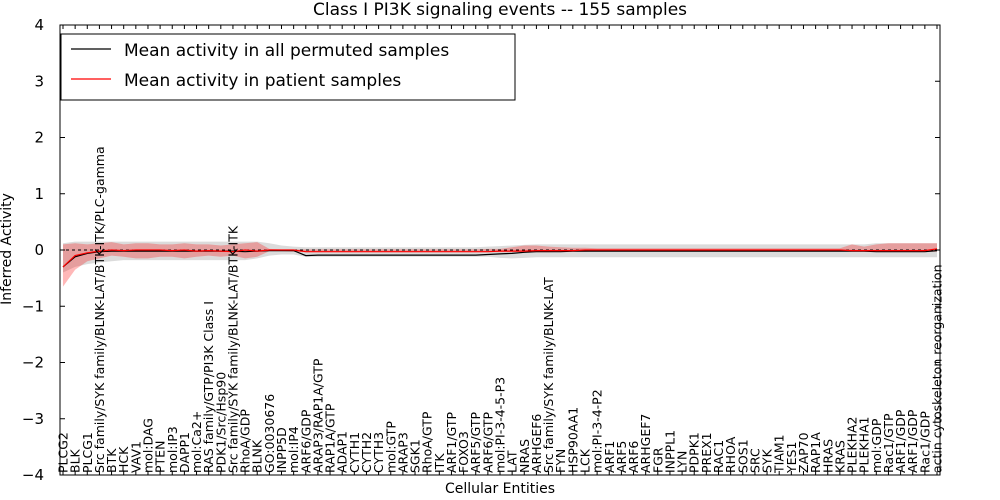  Describe the element at coordinates (512, 461) in the screenshot. I see `x-tick-label: LAT` at that location.